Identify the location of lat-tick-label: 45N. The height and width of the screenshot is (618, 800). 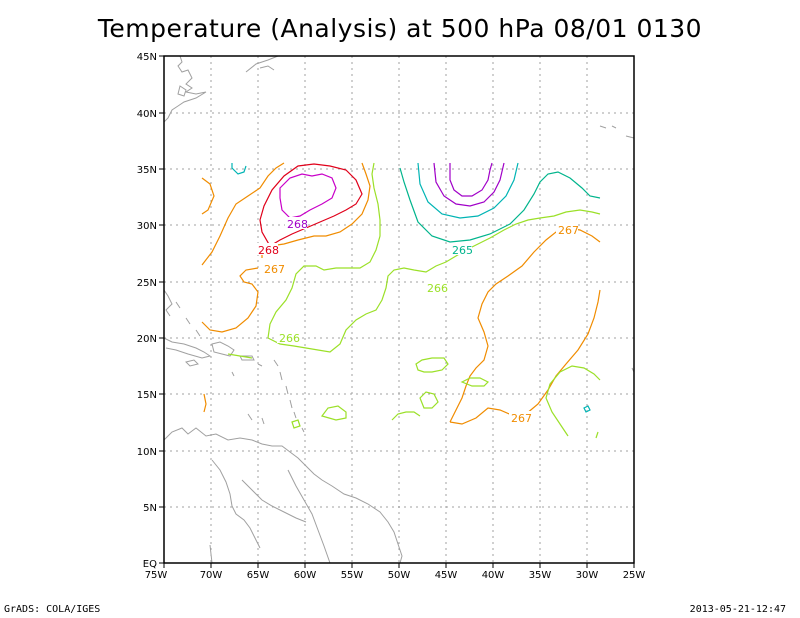
(147, 57).